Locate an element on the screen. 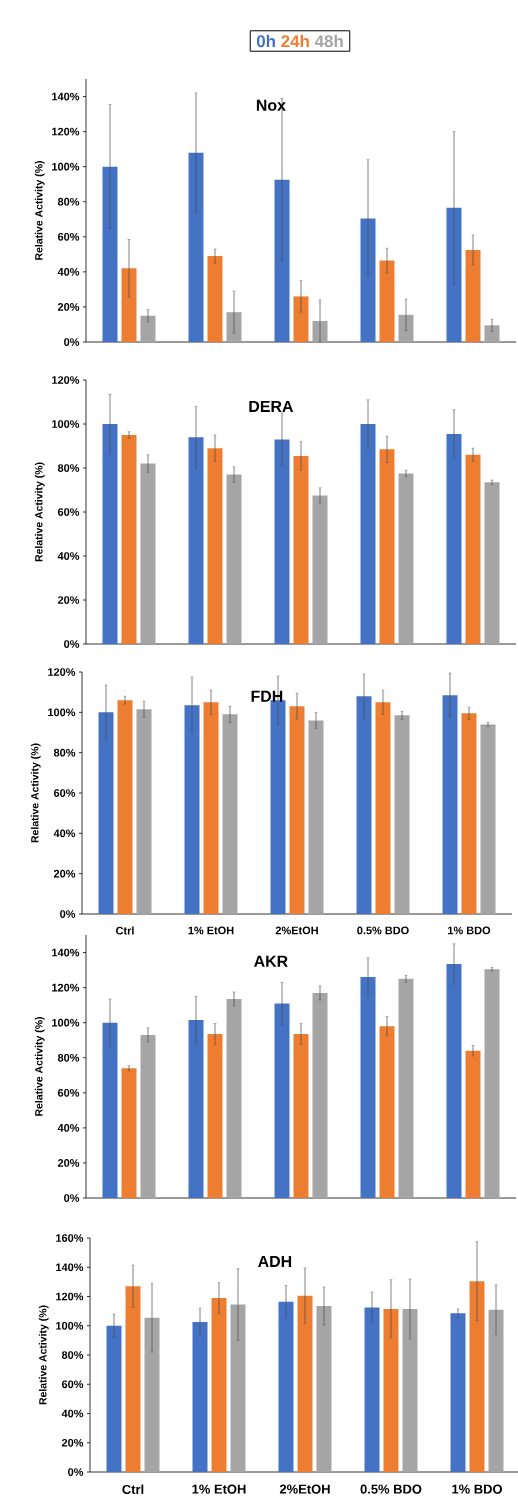 This screenshot has width=518, height=1506. text: AKR is located at coordinates (271, 961).